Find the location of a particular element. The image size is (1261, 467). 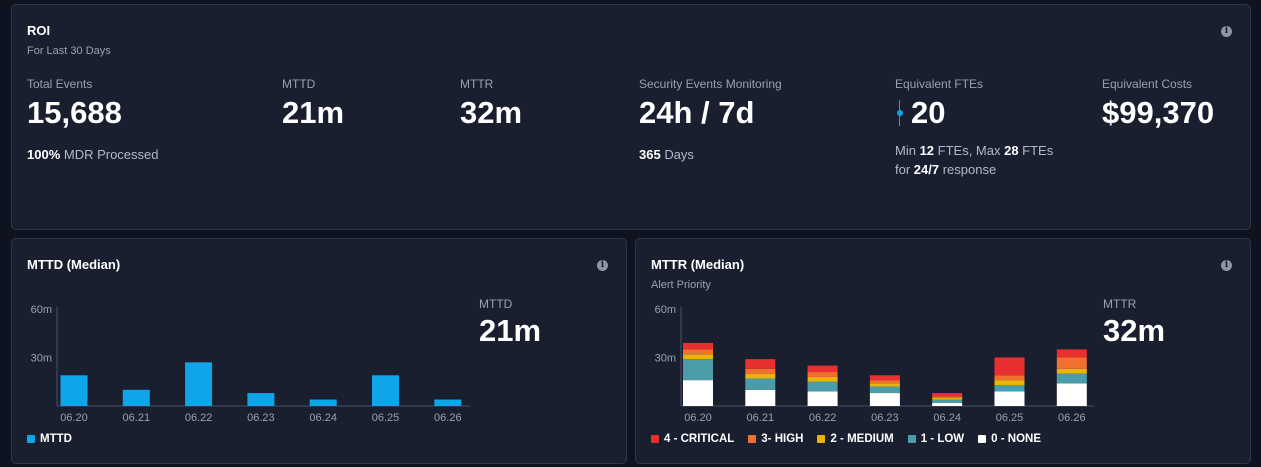

ftes-max-post: FTEs is located at coordinates (1036, 150).